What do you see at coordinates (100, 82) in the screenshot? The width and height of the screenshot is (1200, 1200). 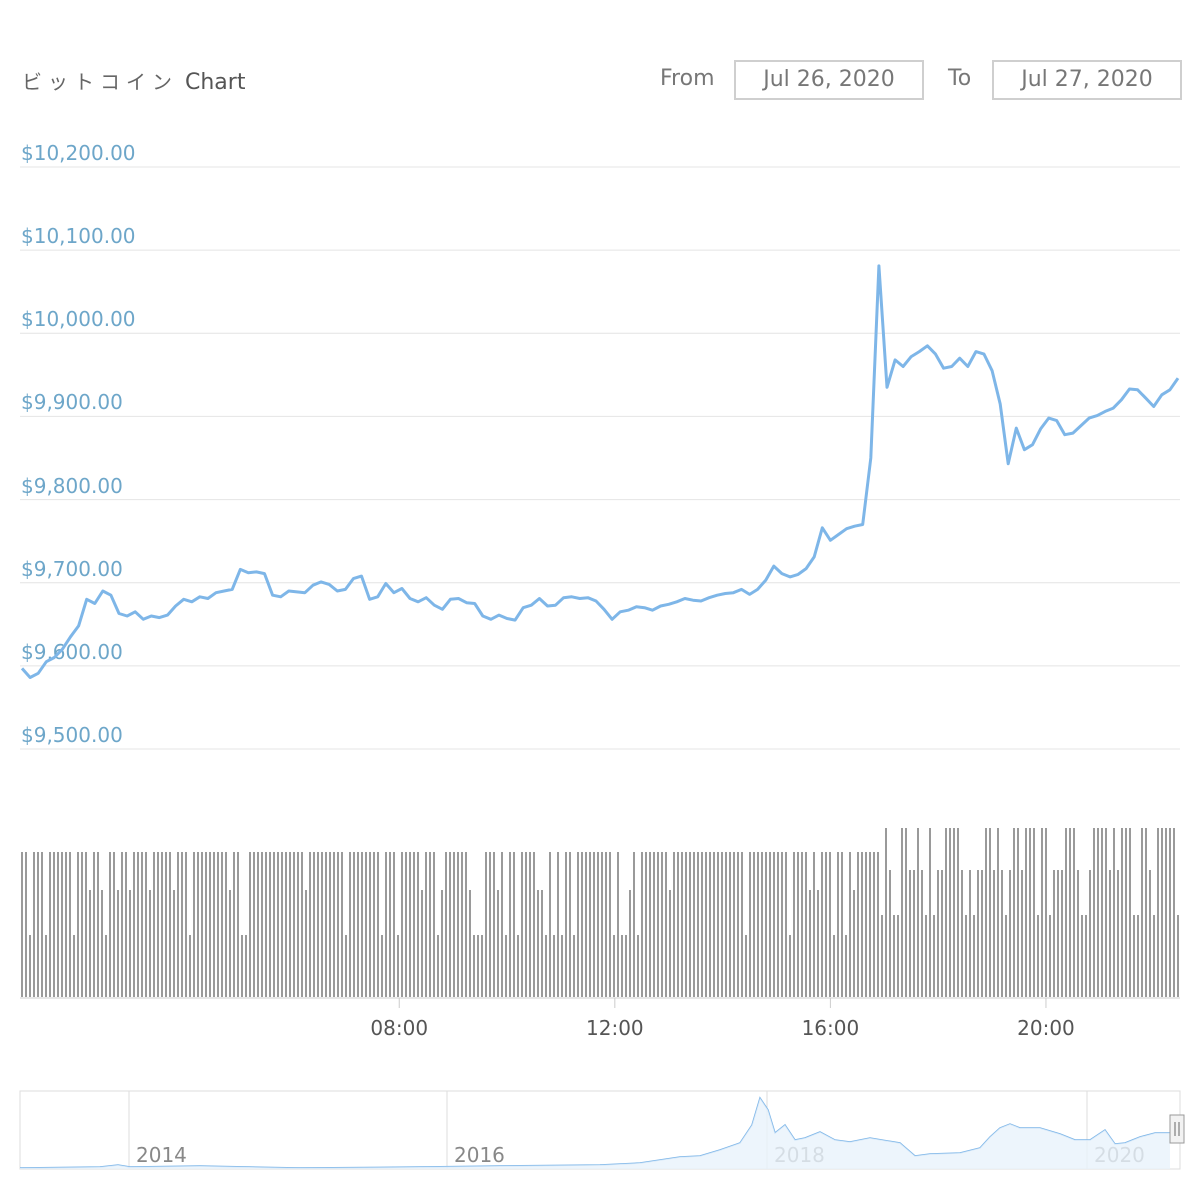 I see `coin-name: ビットコイン` at bounding box center [100, 82].